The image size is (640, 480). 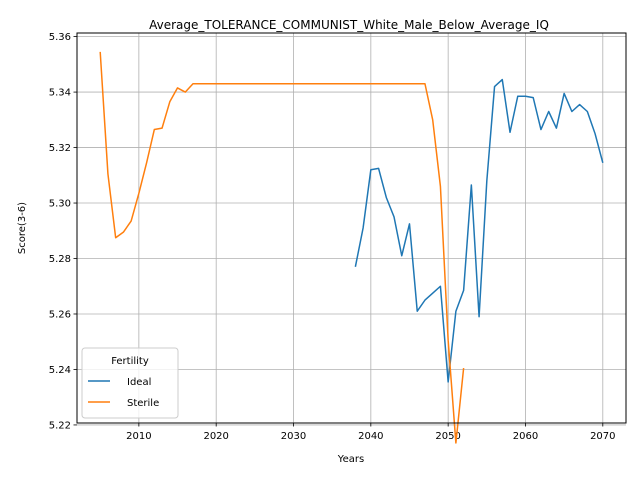 What do you see at coordinates (370, 436) in the screenshot?
I see `x-tick-label: 2040` at bounding box center [370, 436].